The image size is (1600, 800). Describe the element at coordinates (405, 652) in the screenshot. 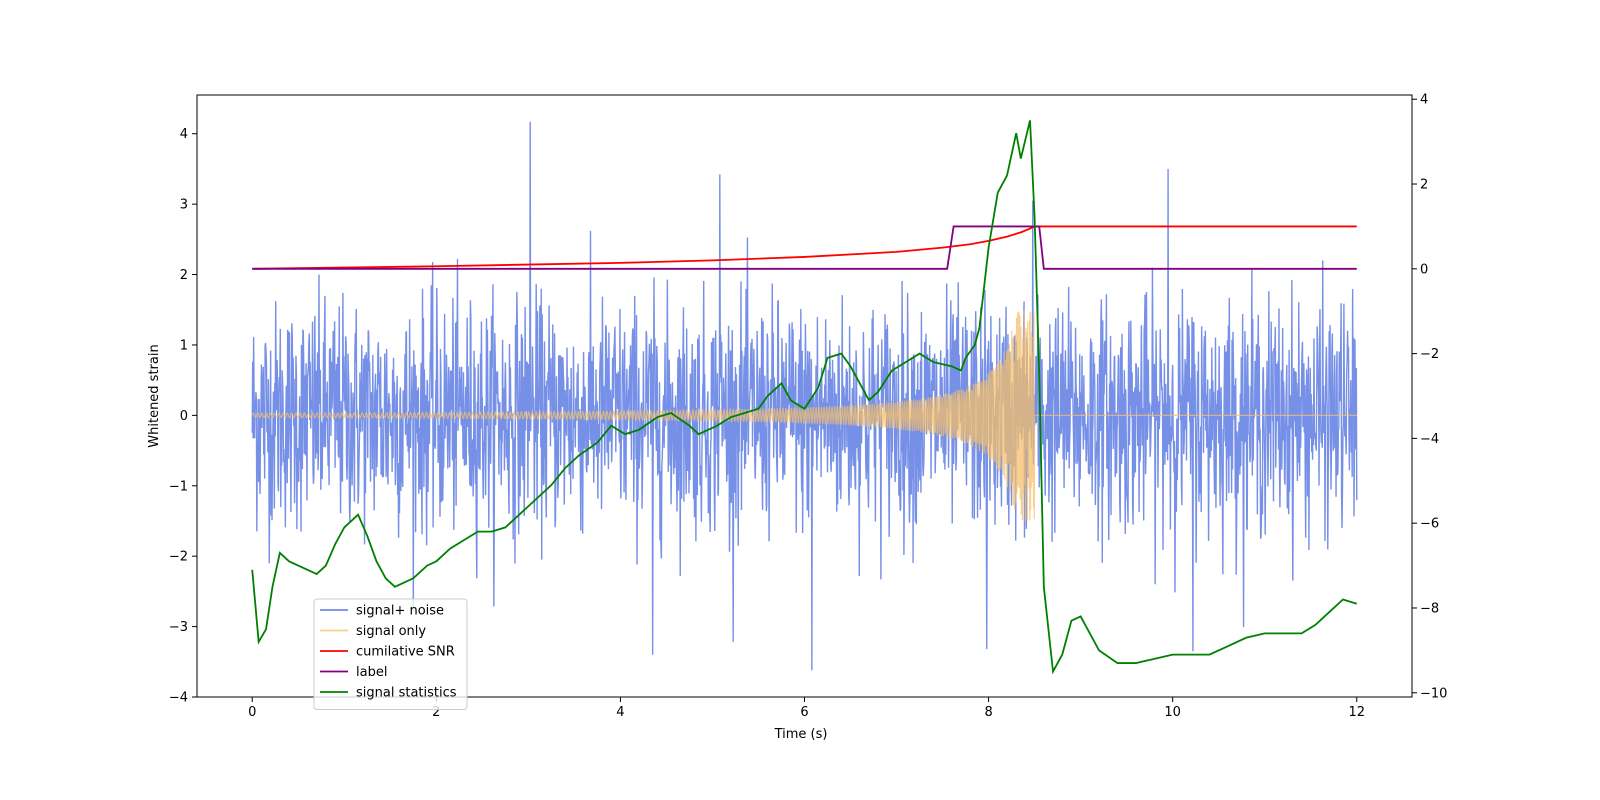

I see `legend-label: cumilative SNR` at that location.